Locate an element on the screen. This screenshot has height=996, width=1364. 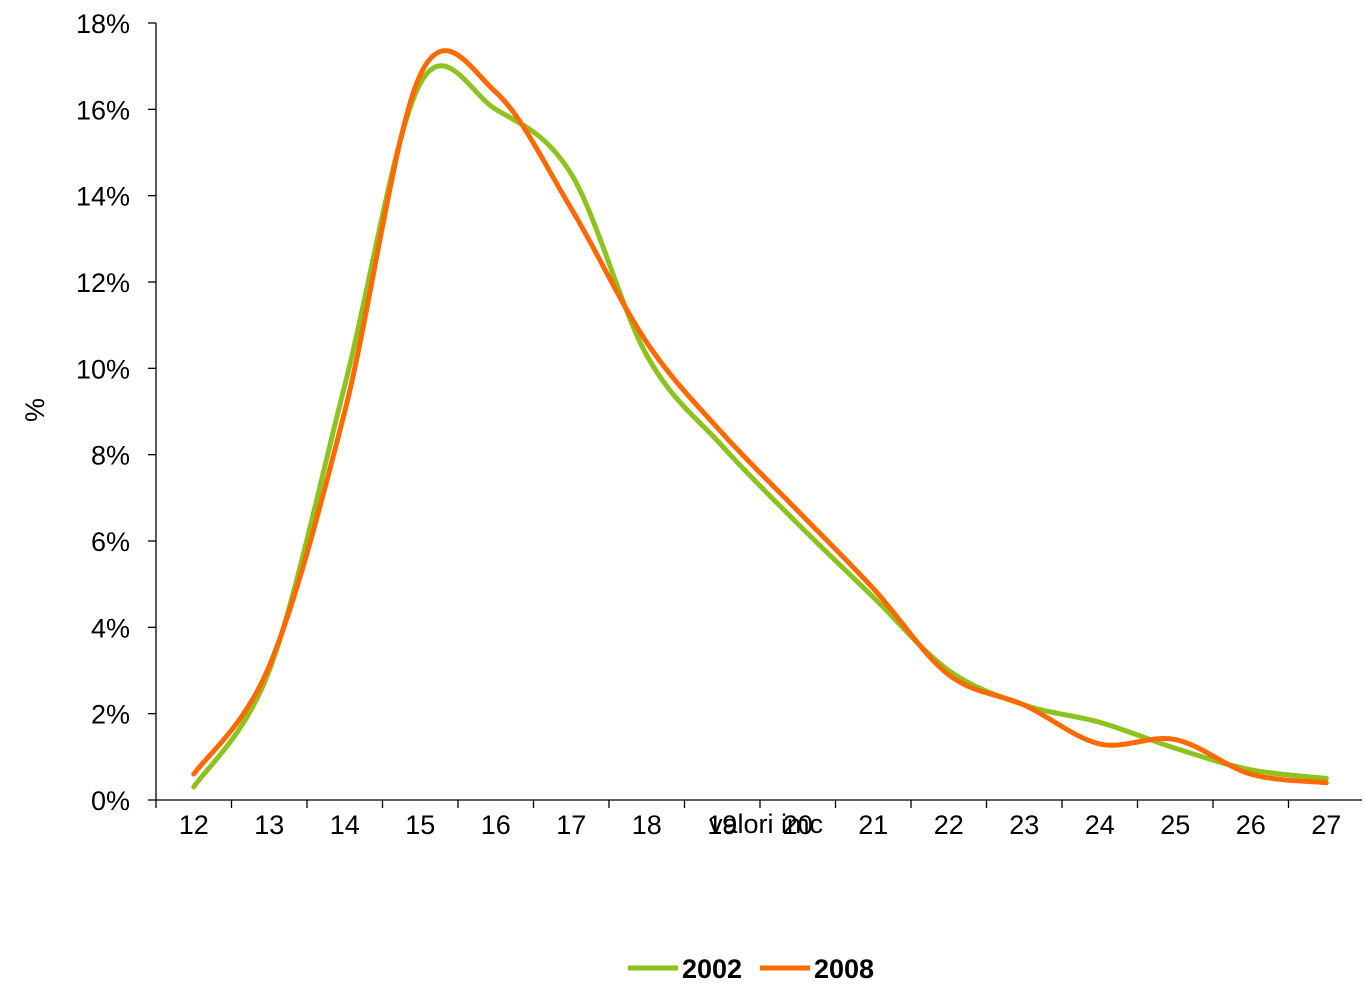
y-tick-label: 4% is located at coordinates (110, 628).